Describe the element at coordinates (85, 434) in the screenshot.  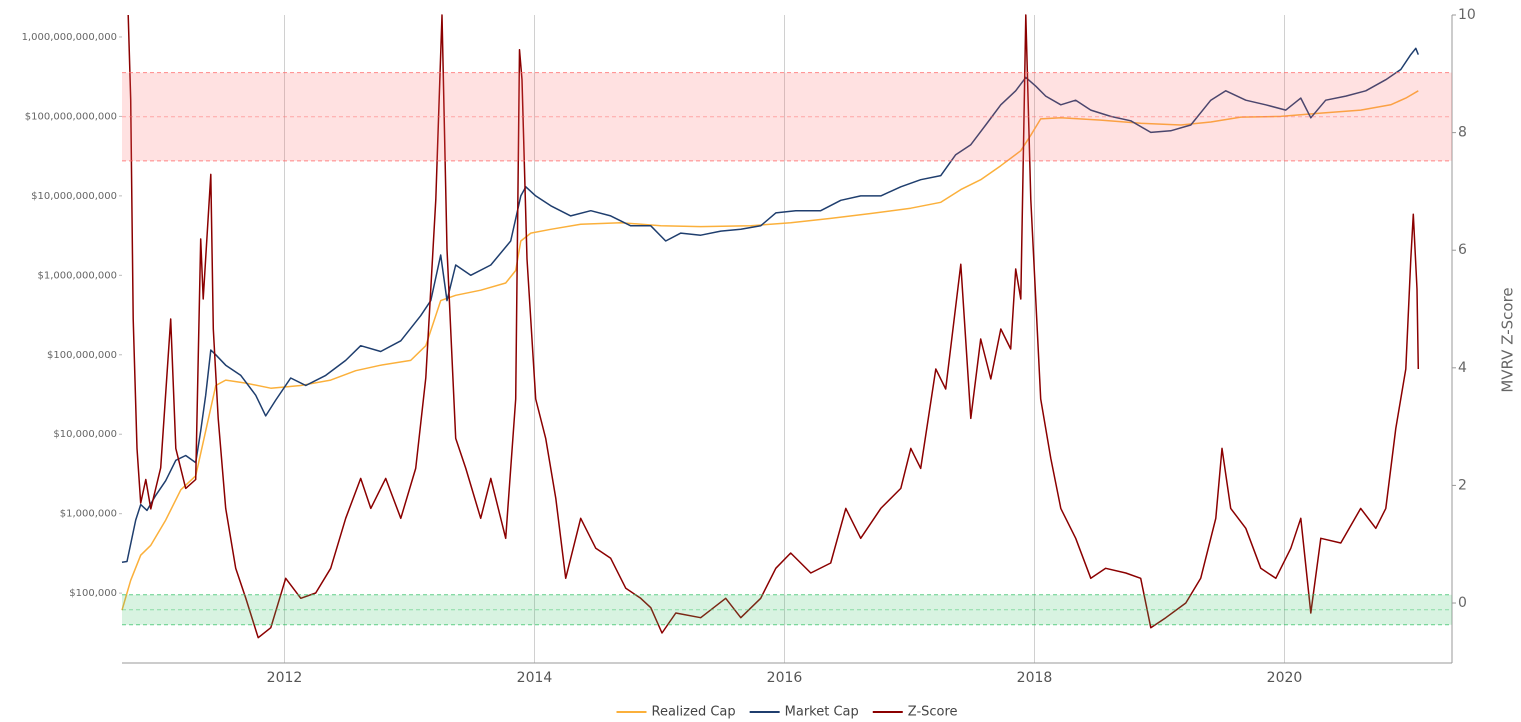
I see `y-tick-label: $10,000,000` at that location.